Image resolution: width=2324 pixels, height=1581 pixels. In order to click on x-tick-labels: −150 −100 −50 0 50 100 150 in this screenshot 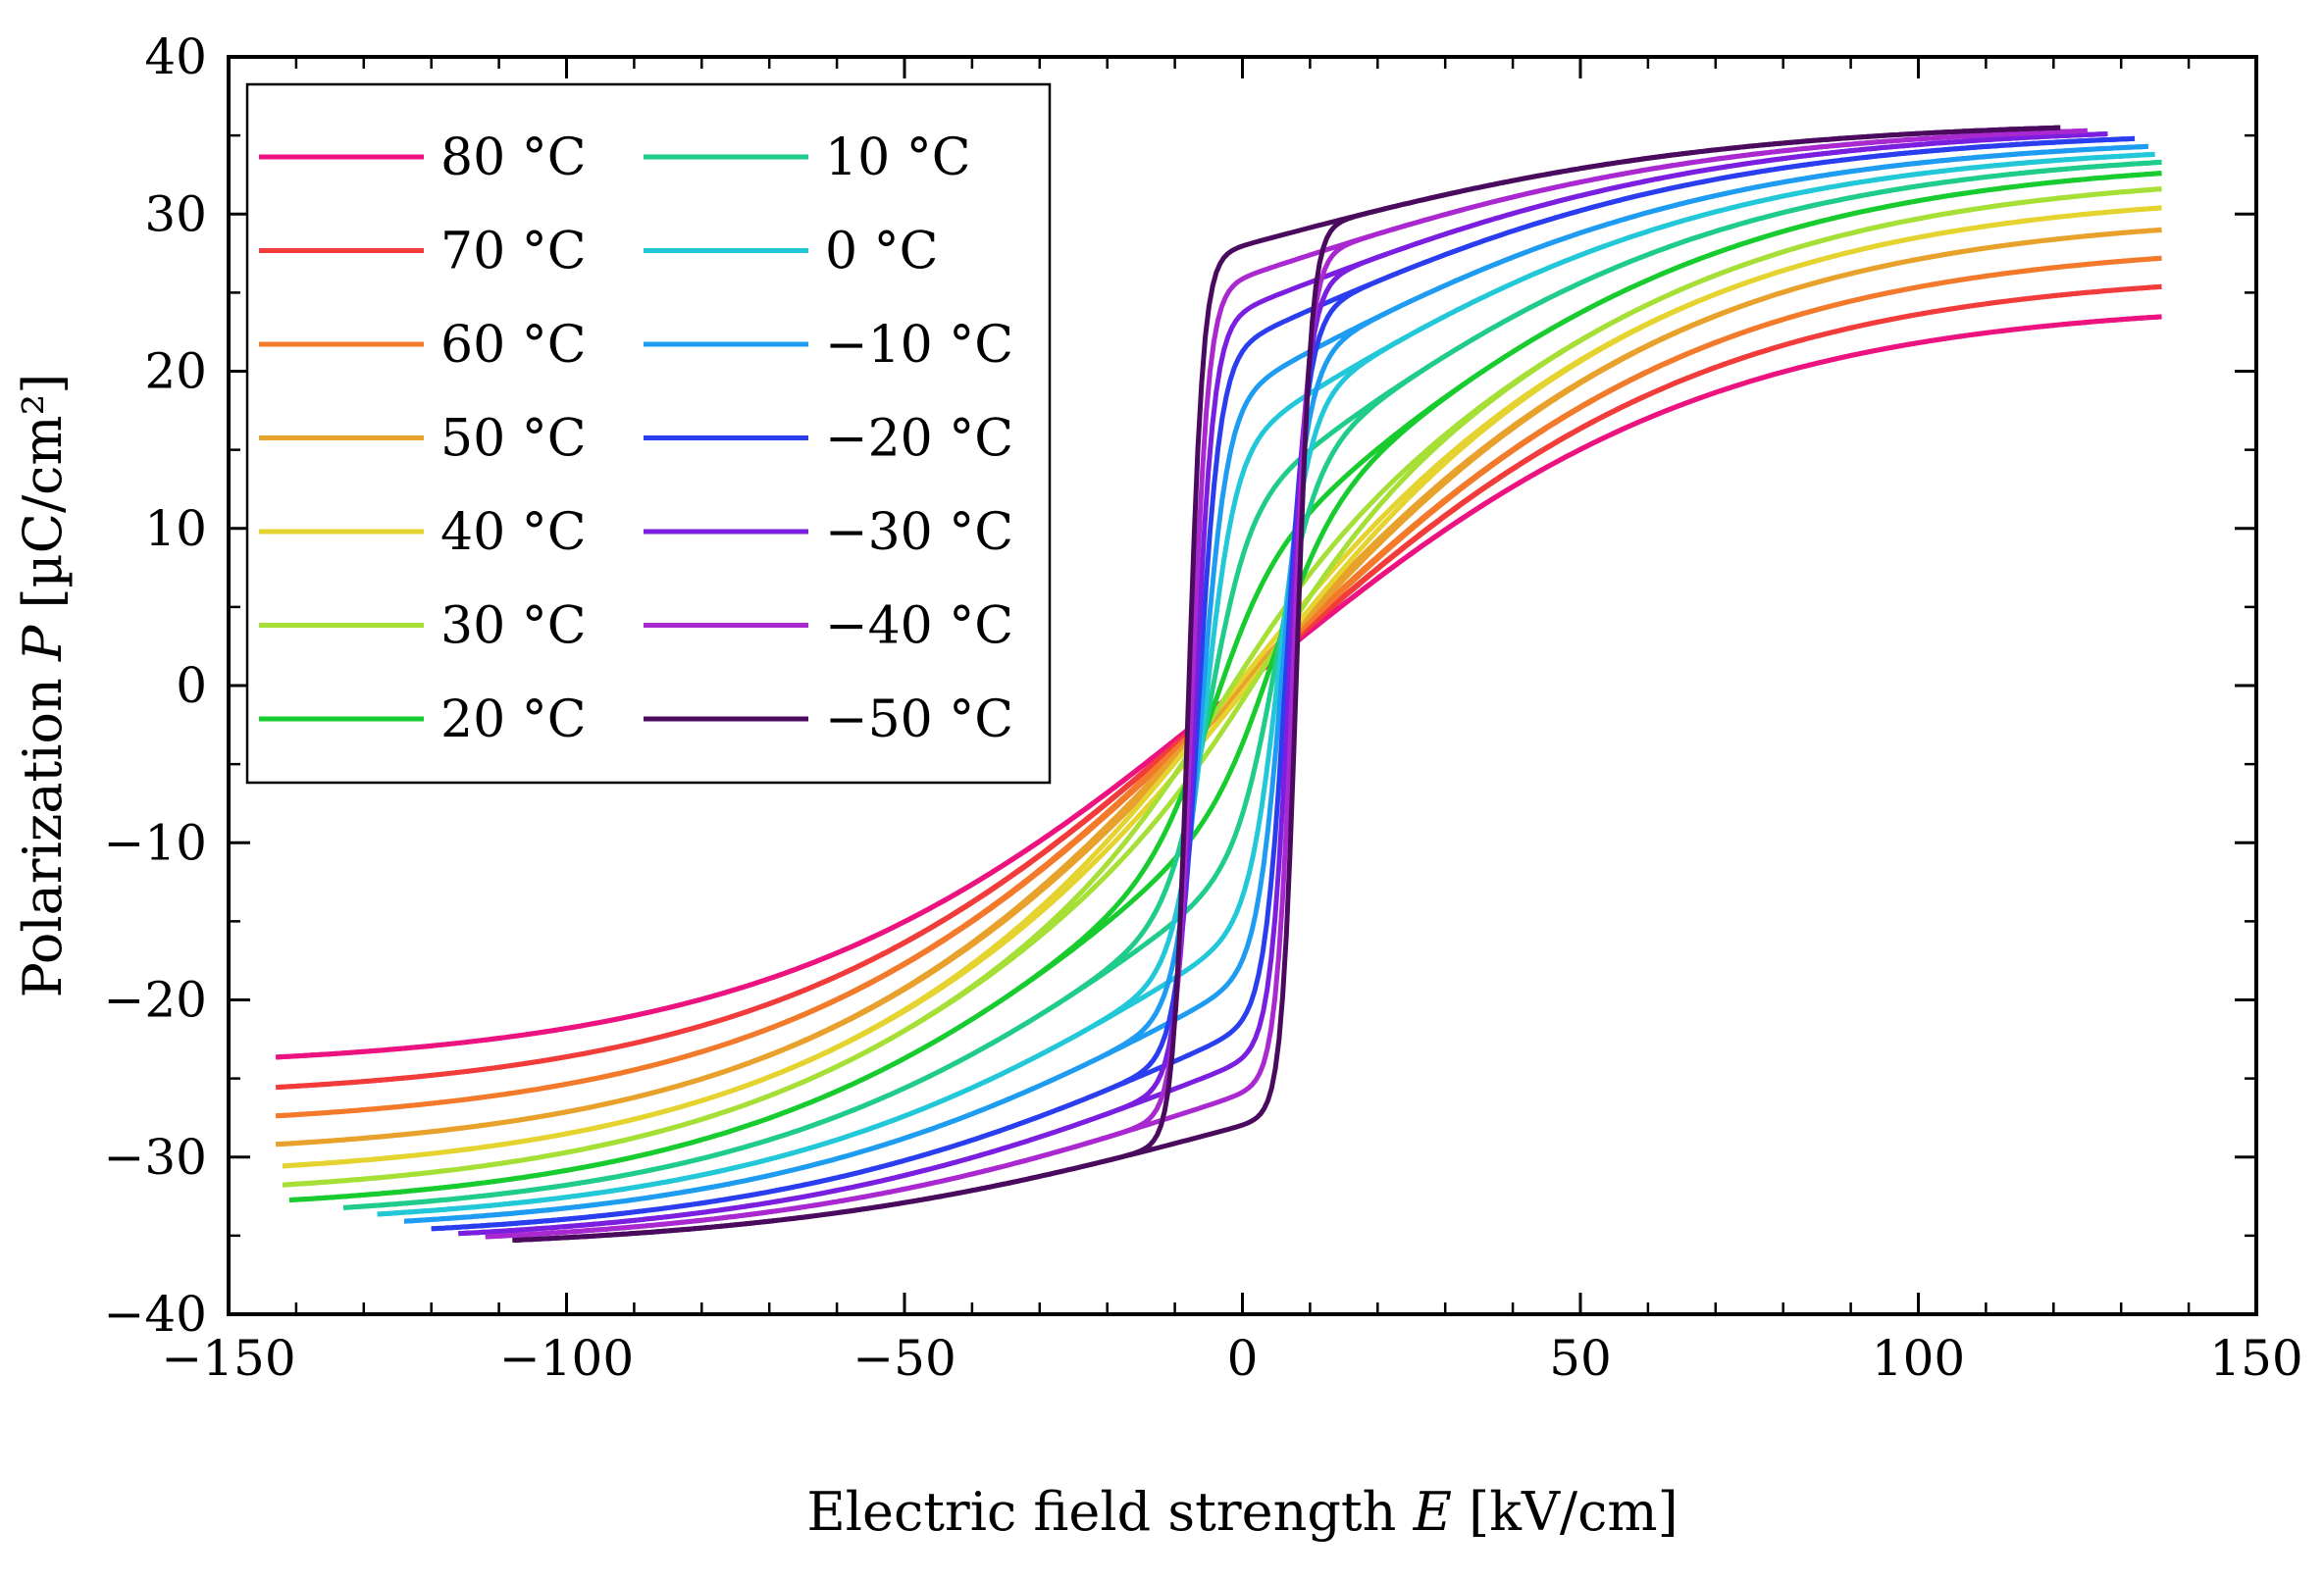, I will do `click(1231, 1358)`.